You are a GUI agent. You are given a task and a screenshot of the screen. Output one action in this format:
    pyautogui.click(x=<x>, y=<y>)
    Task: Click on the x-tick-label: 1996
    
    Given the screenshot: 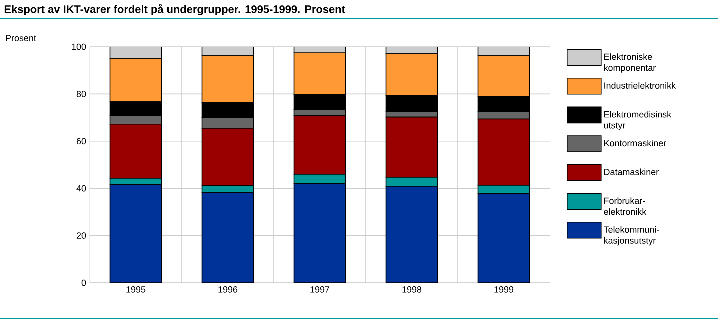 What is the action you would take?
    pyautogui.click(x=228, y=289)
    